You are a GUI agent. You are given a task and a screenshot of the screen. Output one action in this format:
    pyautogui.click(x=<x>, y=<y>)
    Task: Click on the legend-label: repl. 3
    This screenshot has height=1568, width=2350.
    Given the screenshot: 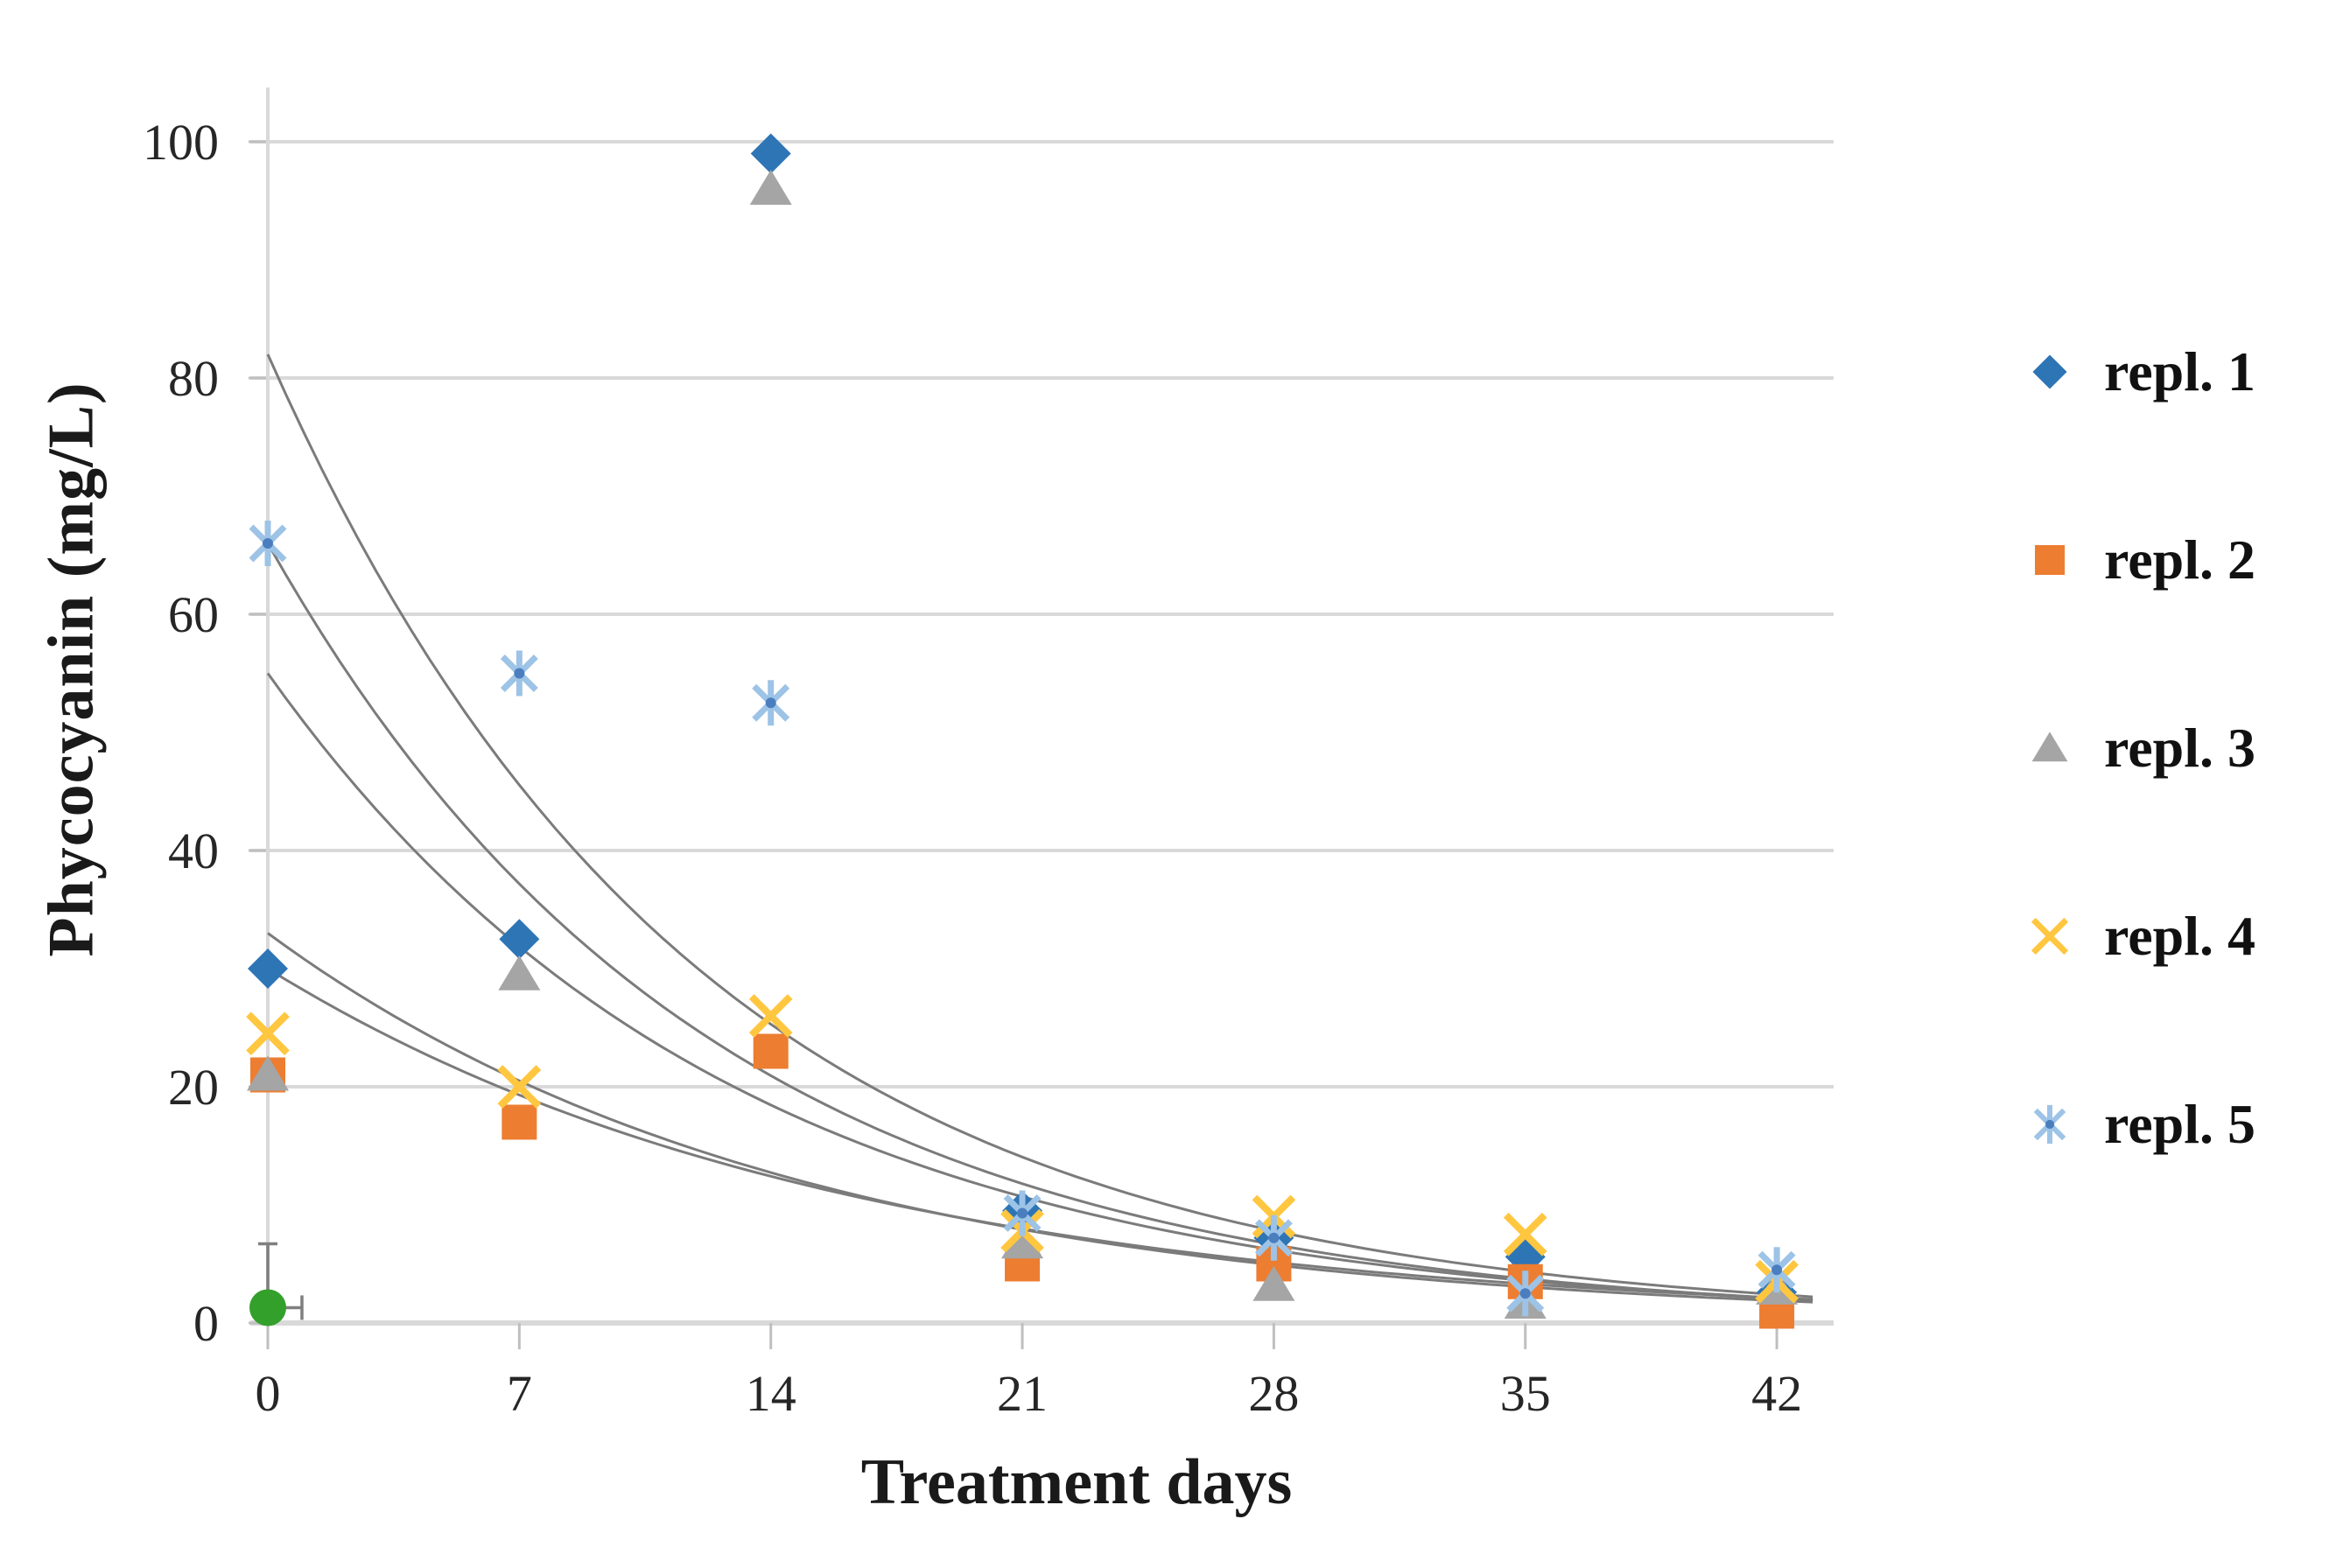 What is the action you would take?
    pyautogui.click(x=2180, y=748)
    